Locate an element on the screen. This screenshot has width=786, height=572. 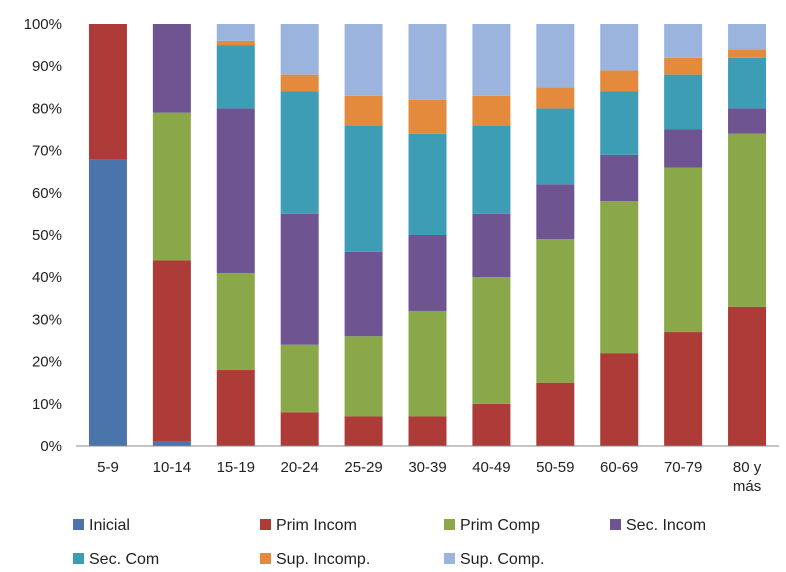
x-tick-label: 80 y más is located at coordinates (747, 477).